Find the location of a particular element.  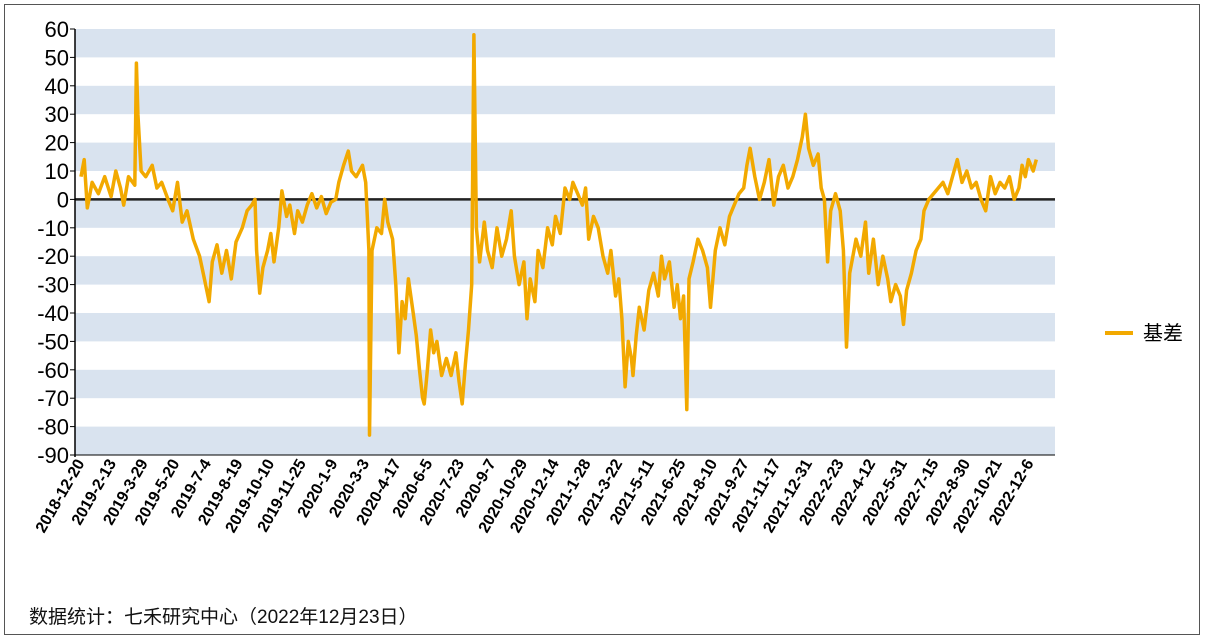

y-tick-label: -90 is located at coordinates (53, 455).